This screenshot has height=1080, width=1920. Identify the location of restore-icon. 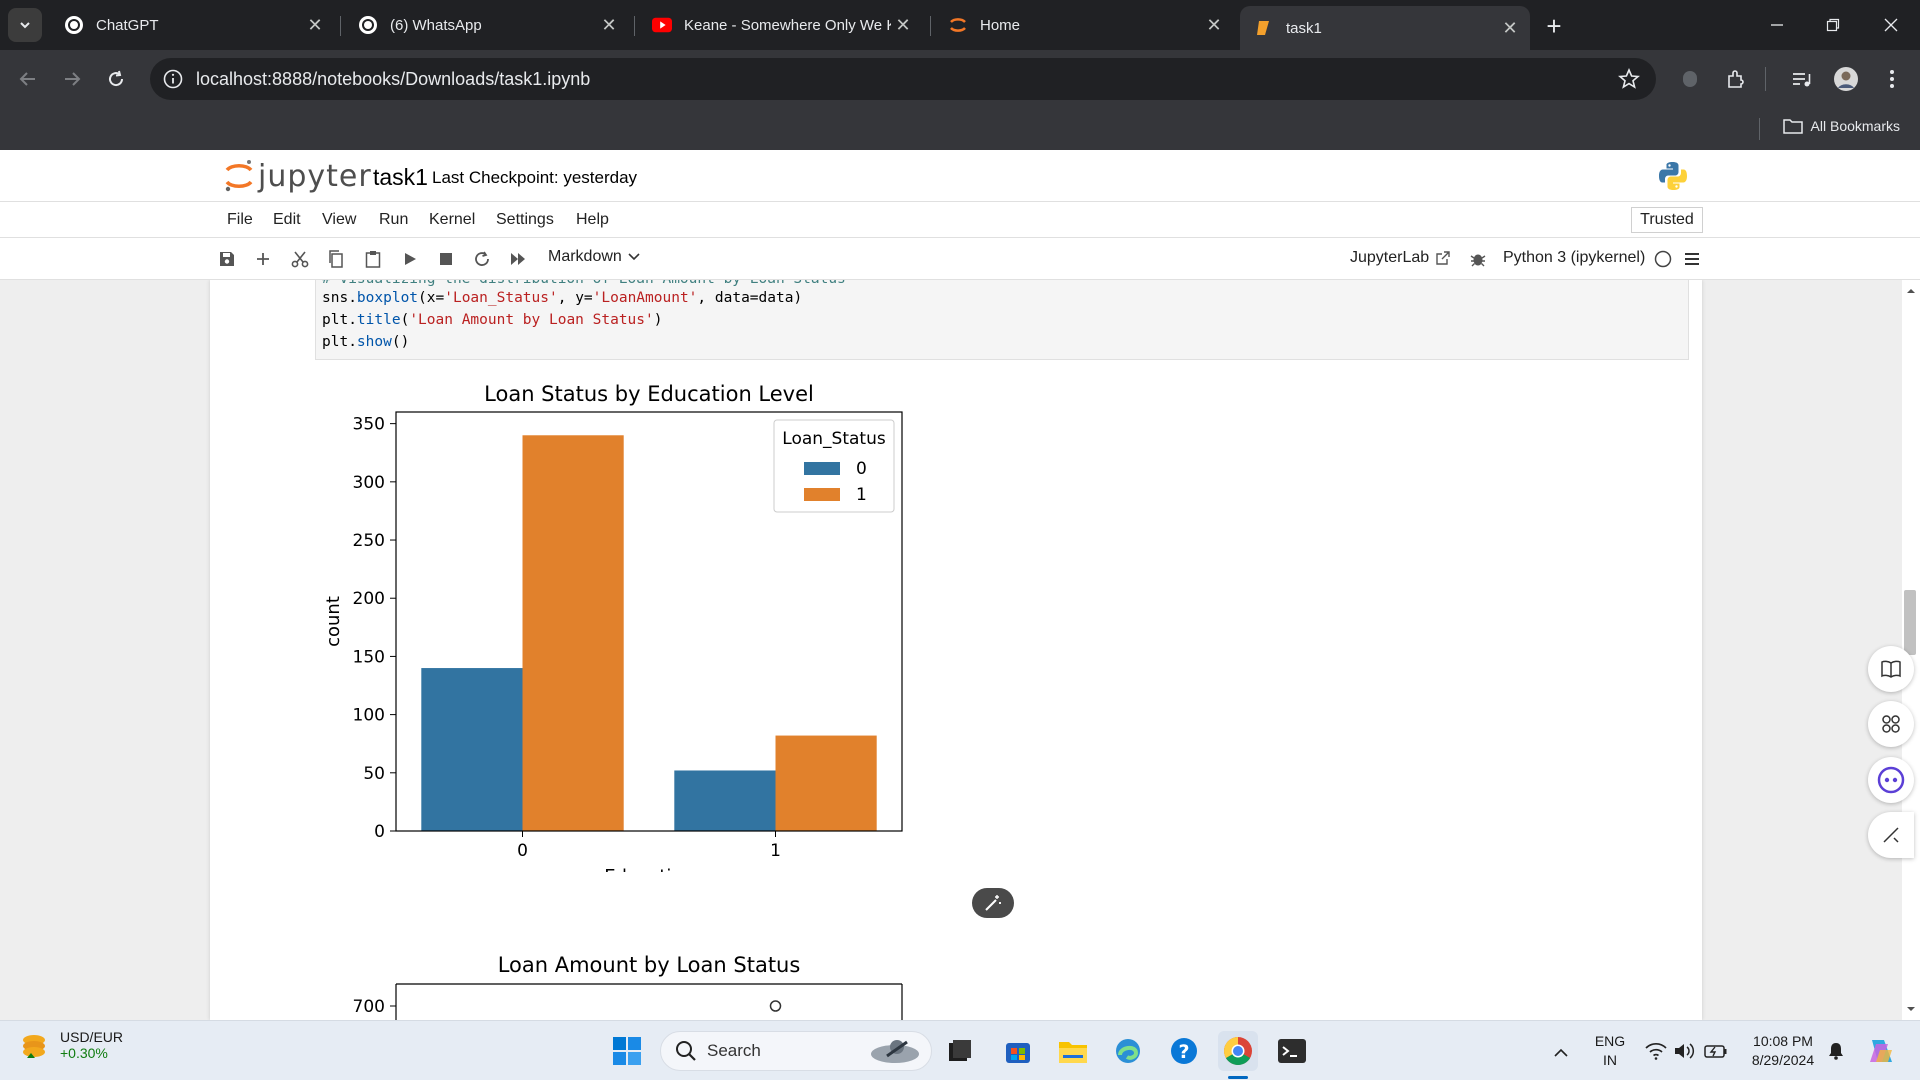
(1833, 25).